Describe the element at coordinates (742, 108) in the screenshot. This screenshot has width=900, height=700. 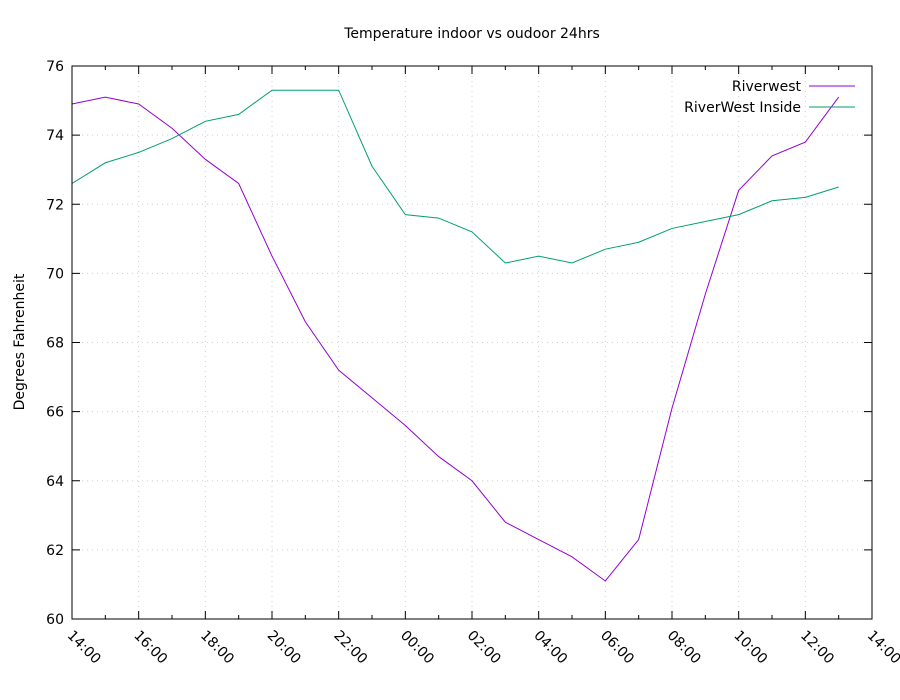
I see `legend-label: RiverWest Inside` at that location.